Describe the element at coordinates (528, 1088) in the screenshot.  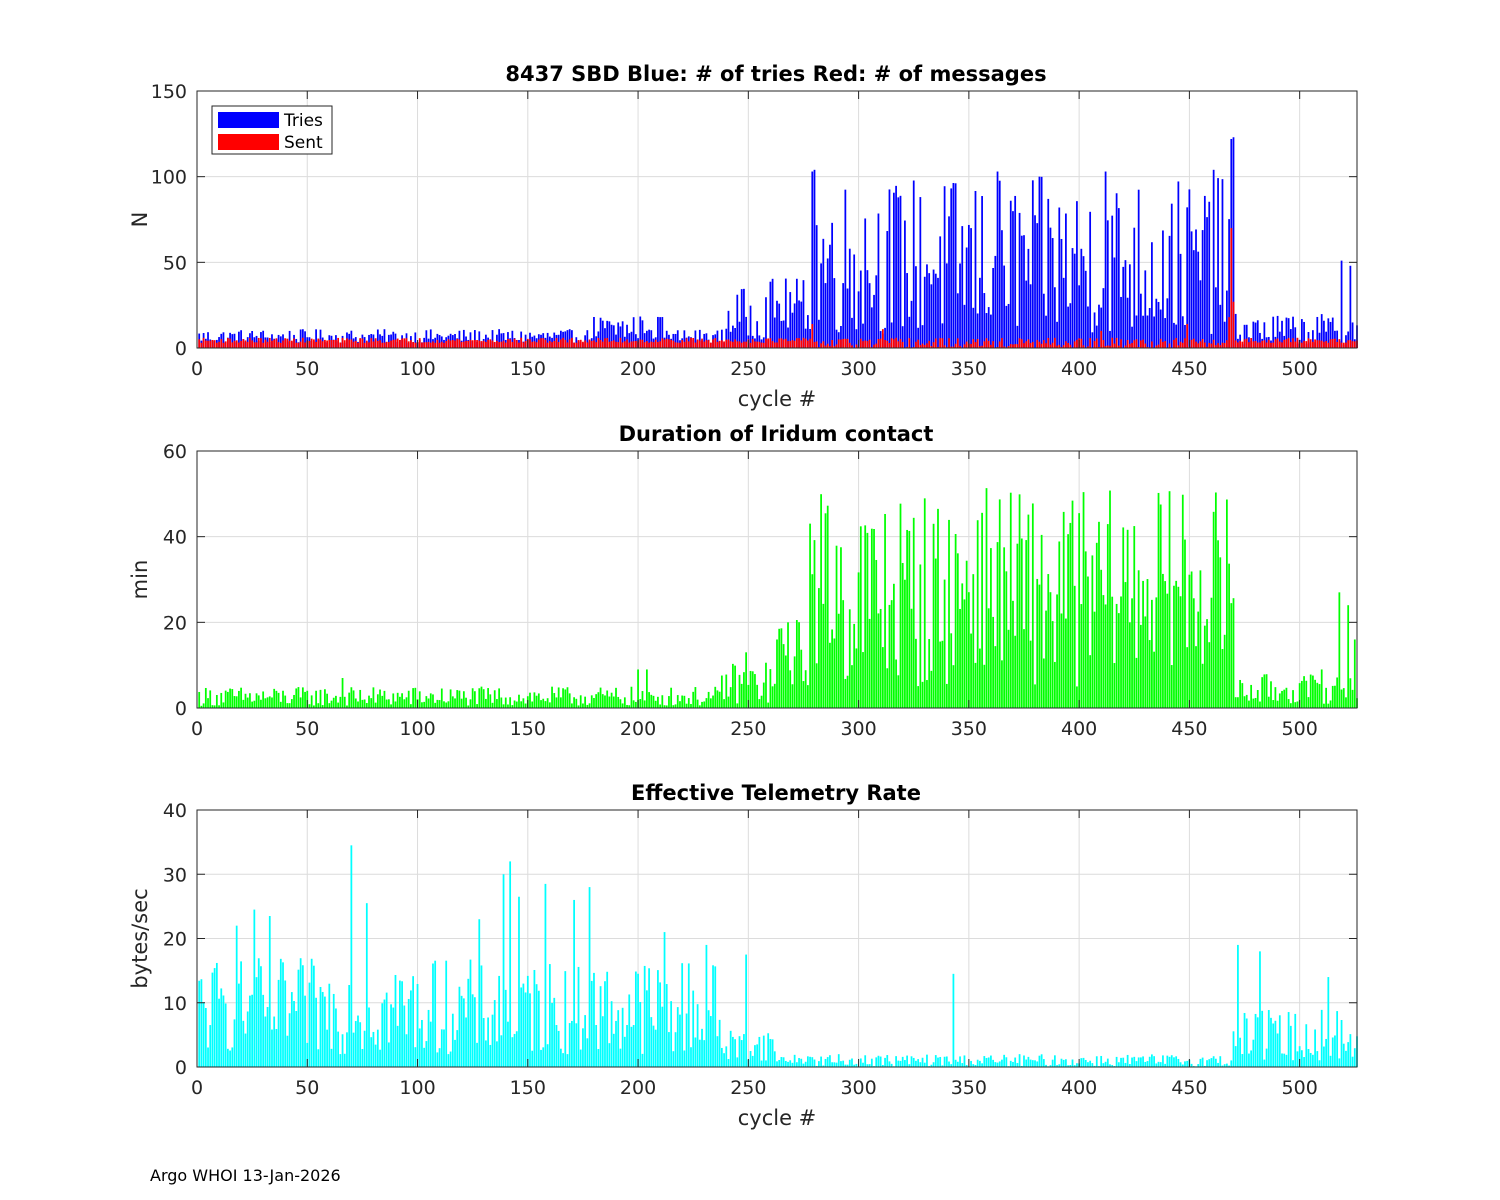
I see `x-tick-label: 150` at that location.